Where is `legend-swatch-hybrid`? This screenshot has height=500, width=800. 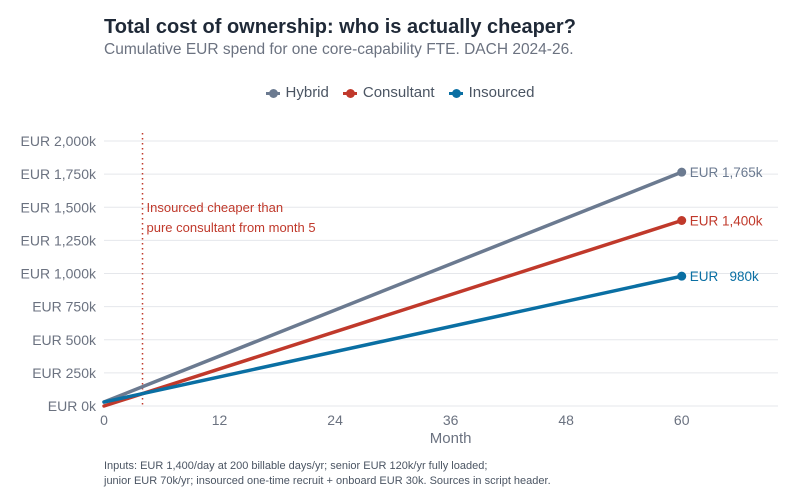 legend-swatch-hybrid is located at coordinates (272, 93).